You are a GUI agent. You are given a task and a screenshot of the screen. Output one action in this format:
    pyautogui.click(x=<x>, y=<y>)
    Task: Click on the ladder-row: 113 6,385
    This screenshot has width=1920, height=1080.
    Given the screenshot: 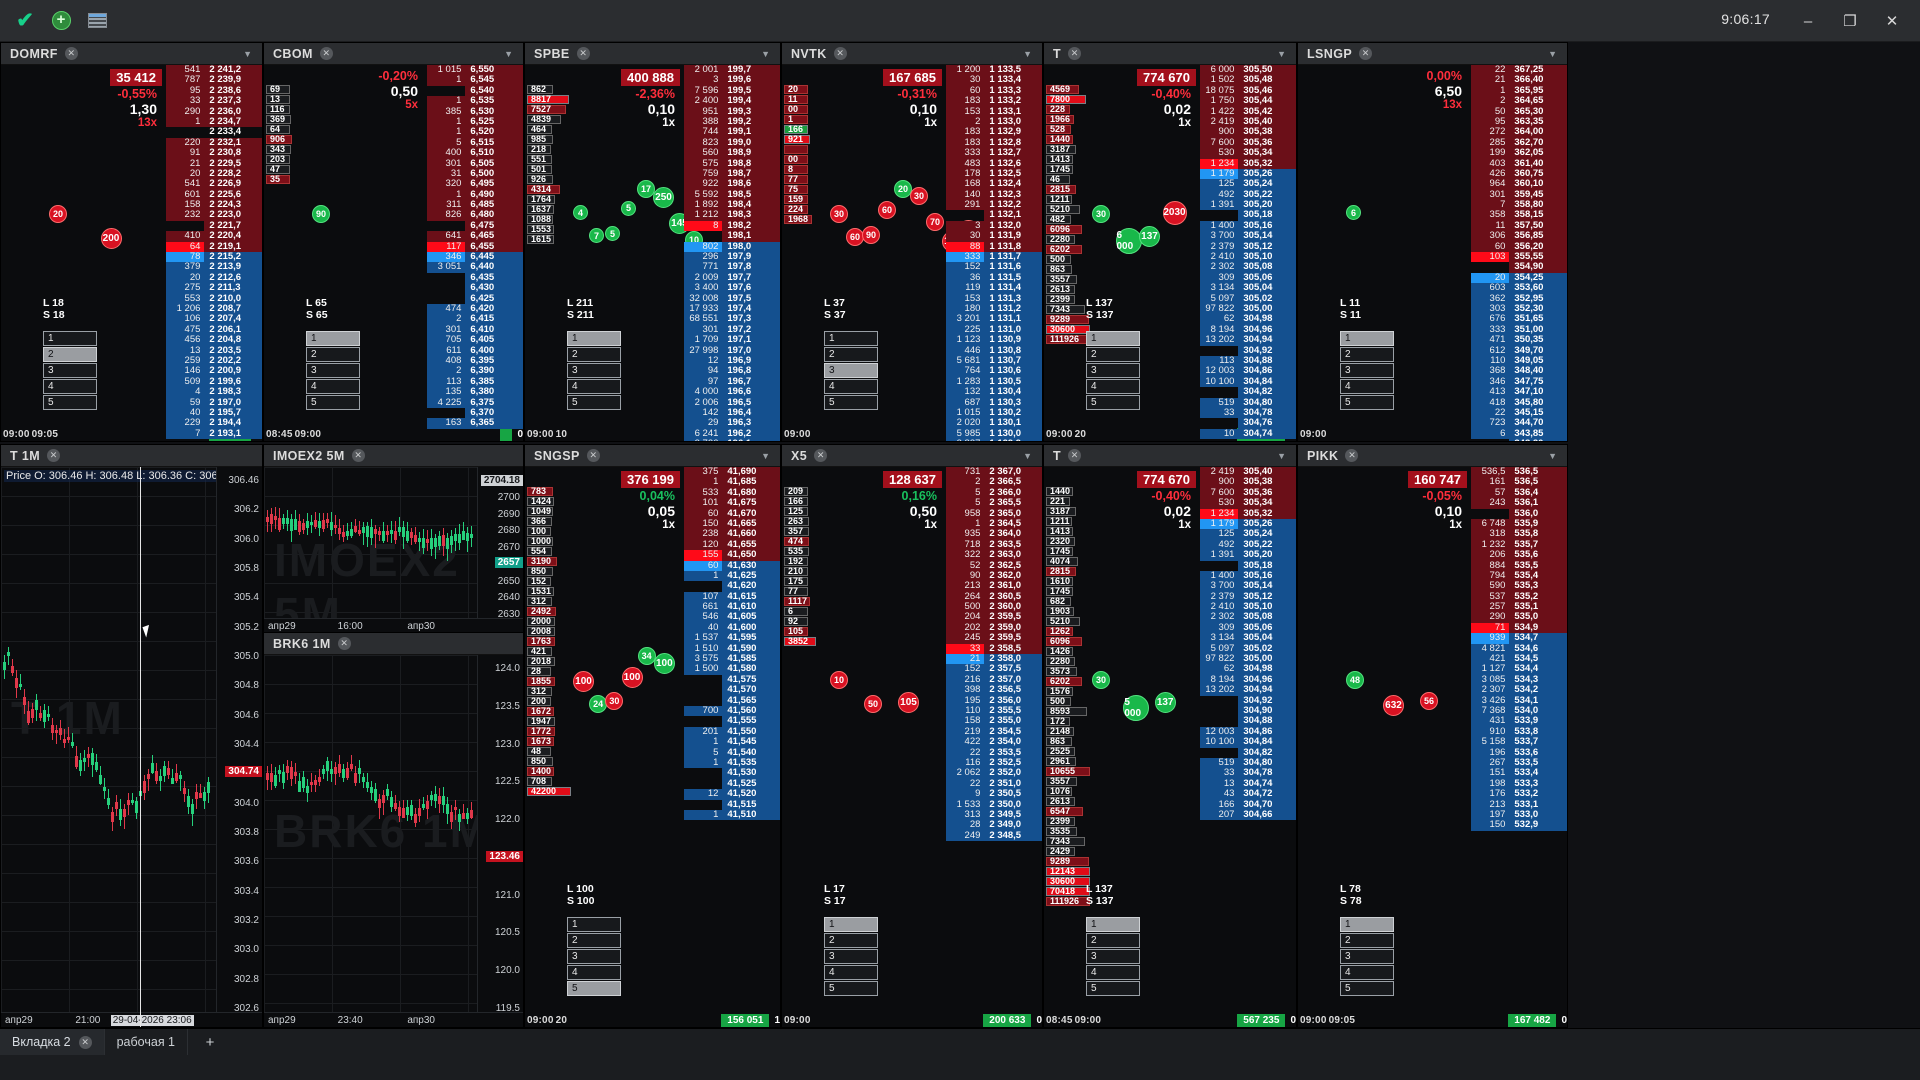 What is the action you would take?
    pyautogui.click(x=475, y=382)
    